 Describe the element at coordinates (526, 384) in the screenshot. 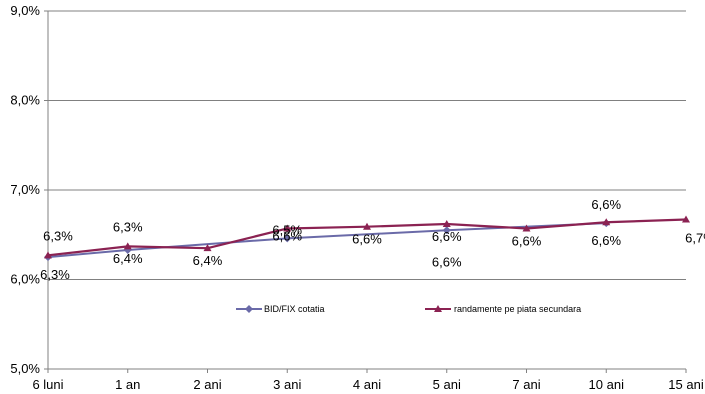

I see `x-tick-label: 7 ani` at that location.